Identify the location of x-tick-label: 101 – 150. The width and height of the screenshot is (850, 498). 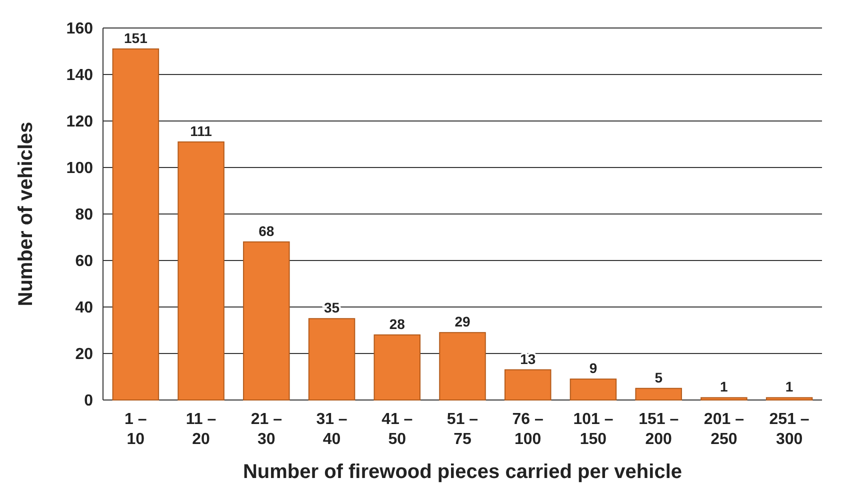
(593, 429).